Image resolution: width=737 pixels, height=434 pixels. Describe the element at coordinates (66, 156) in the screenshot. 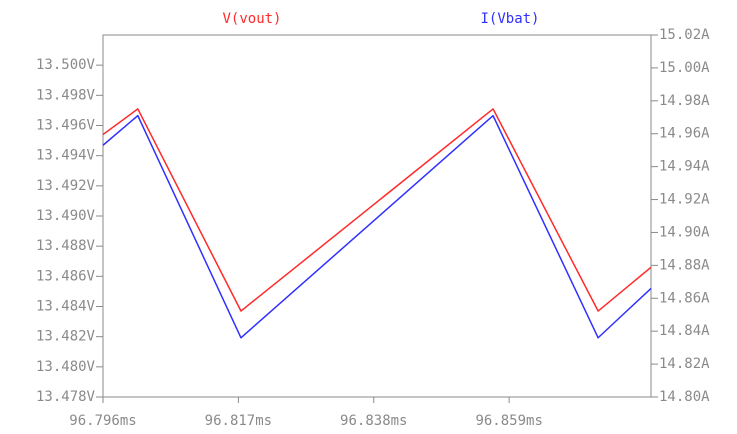

I see `y-tick-label: 13.494V` at that location.